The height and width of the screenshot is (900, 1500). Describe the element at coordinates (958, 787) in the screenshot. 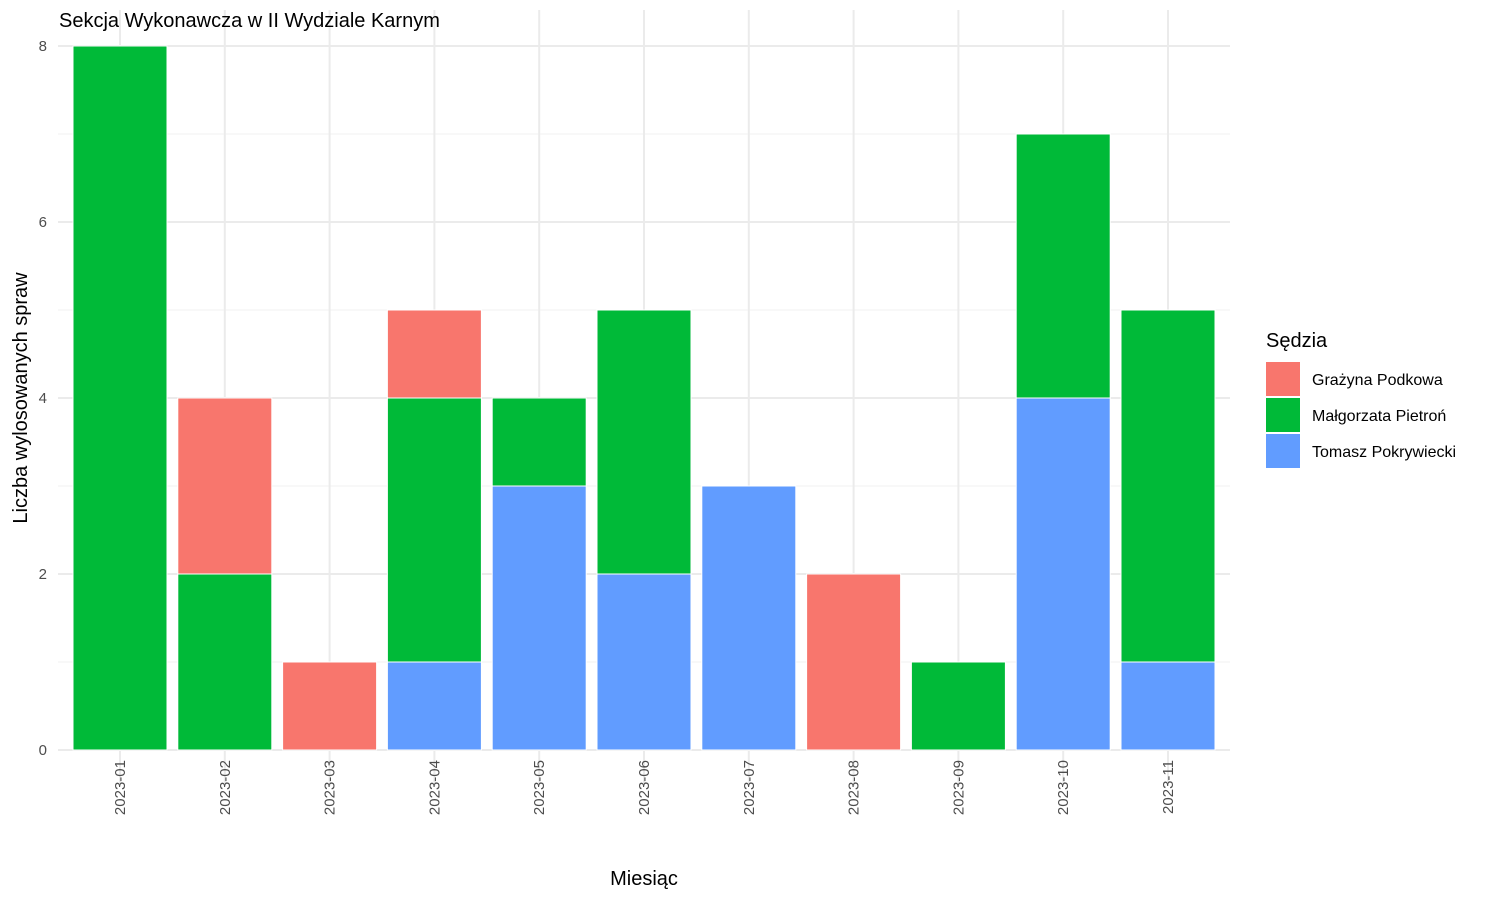

I see `x-tick-label: 2023-09` at that location.